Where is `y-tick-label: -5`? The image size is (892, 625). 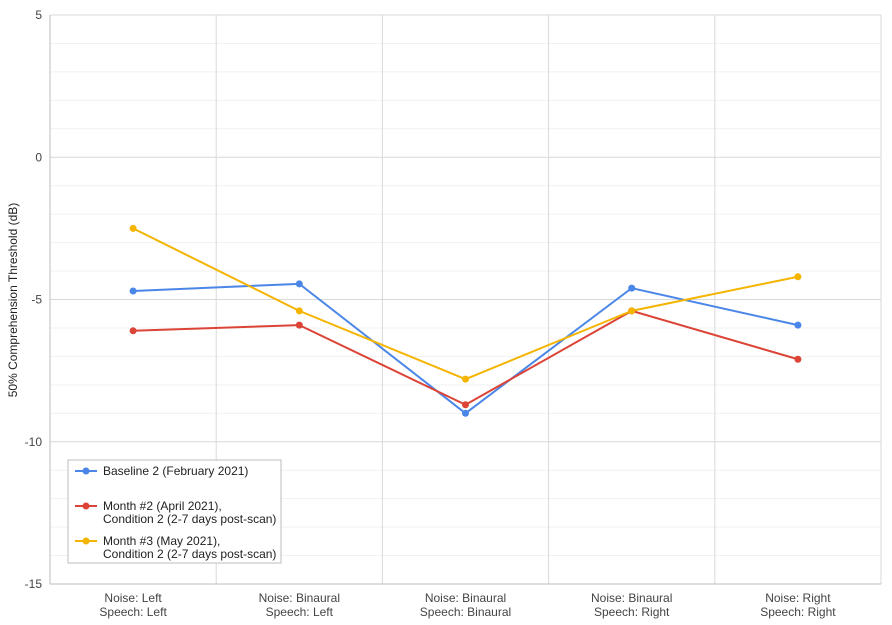 y-tick-label: -5 is located at coordinates (36, 300).